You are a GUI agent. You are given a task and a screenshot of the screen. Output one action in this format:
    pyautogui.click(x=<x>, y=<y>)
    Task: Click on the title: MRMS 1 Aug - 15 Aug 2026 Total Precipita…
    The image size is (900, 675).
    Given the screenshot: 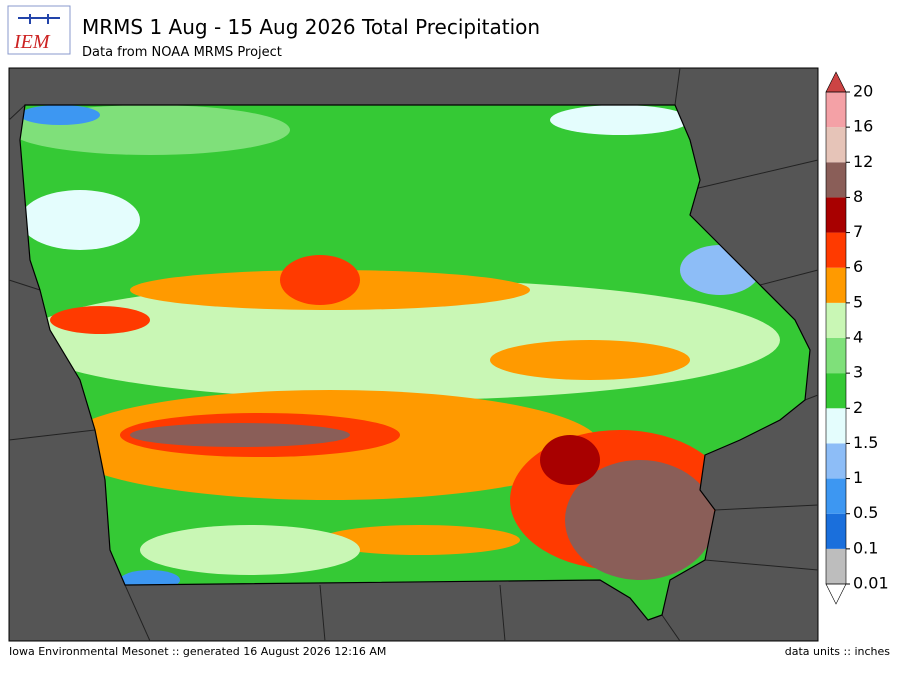 What is the action you would take?
    pyautogui.click(x=311, y=27)
    